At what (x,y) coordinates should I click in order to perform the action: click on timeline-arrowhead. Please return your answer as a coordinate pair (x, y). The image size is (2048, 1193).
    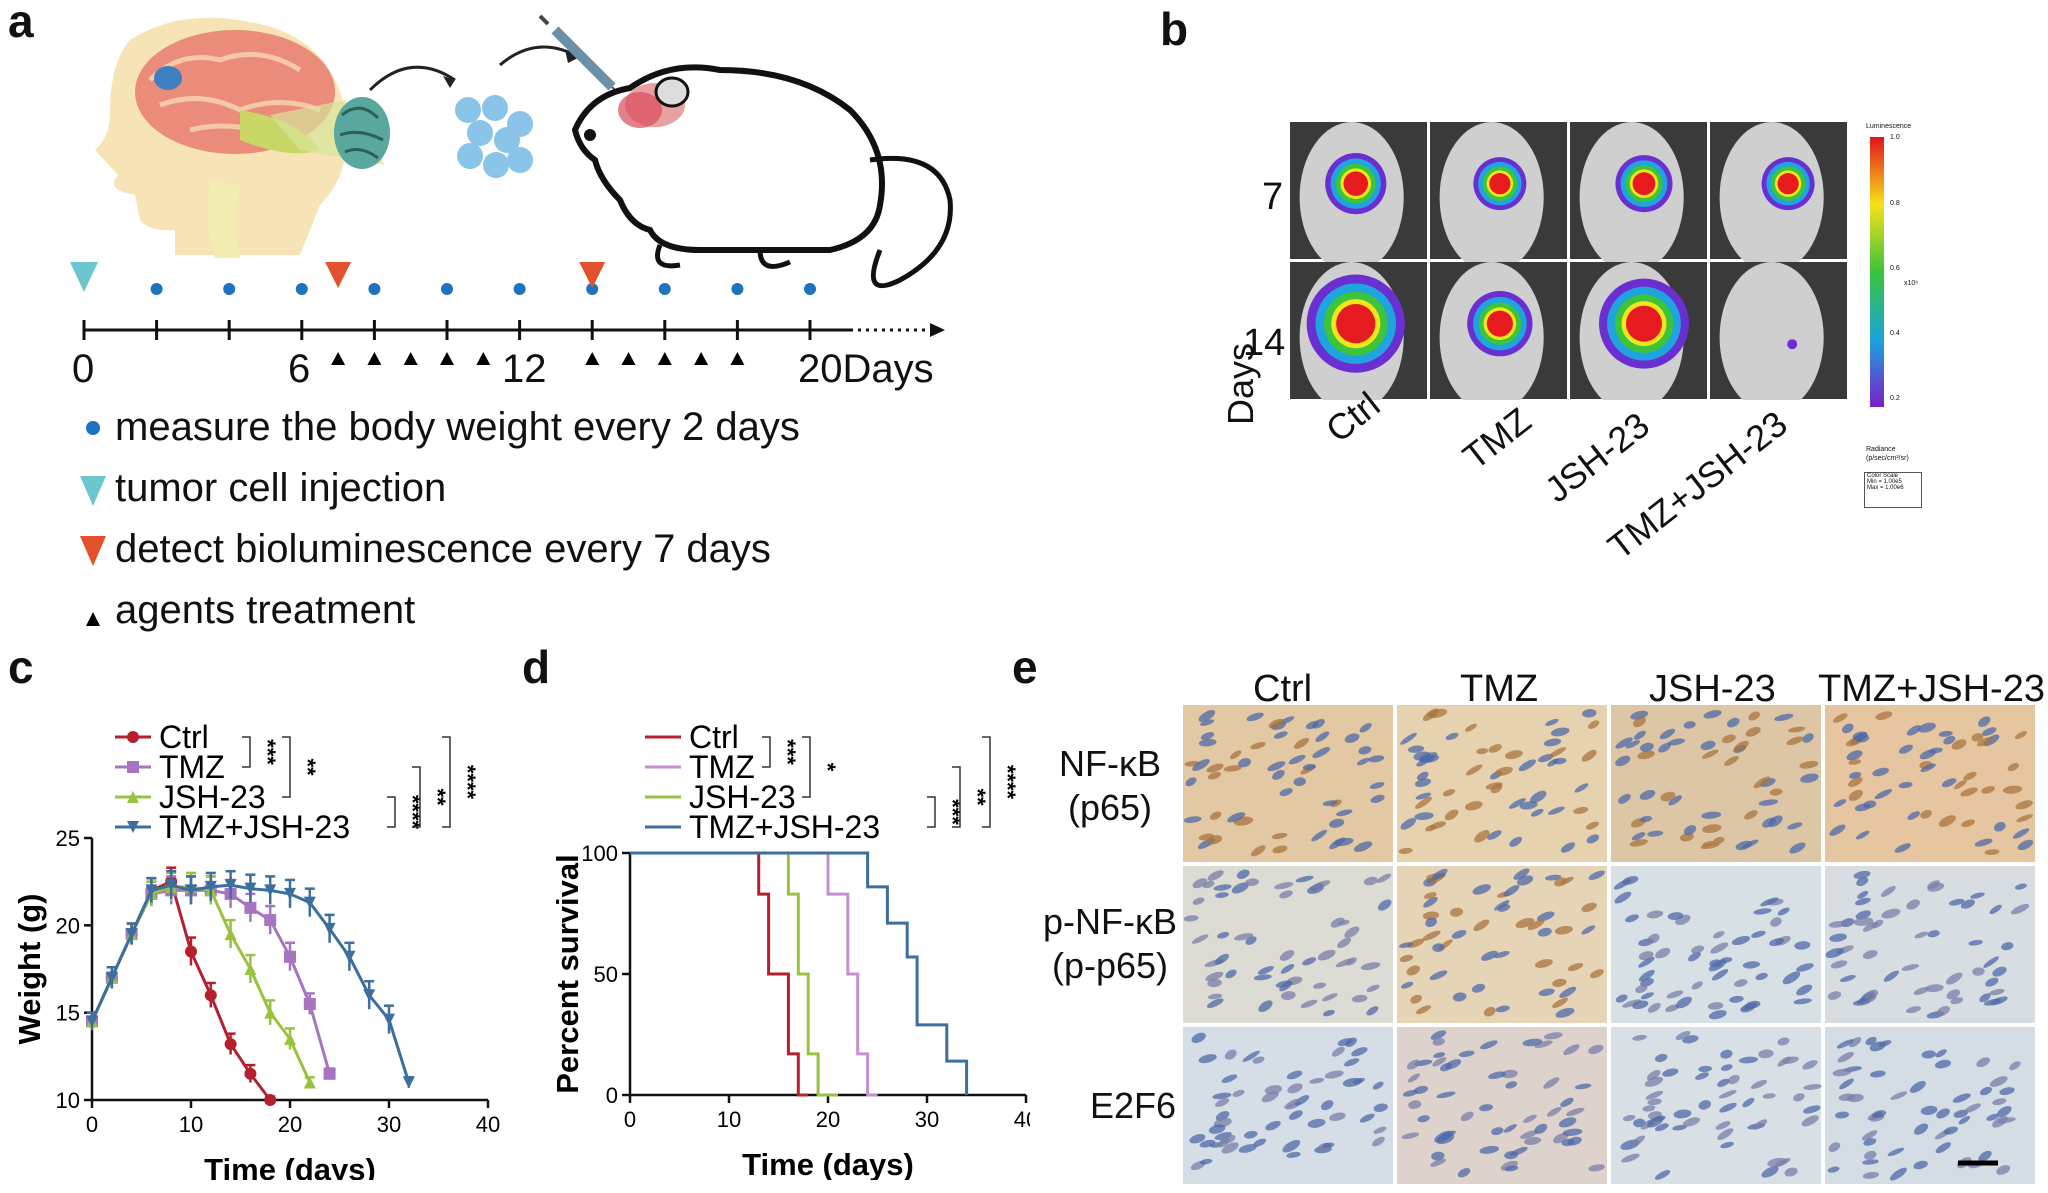
    Looking at the image, I should click on (937, 330).